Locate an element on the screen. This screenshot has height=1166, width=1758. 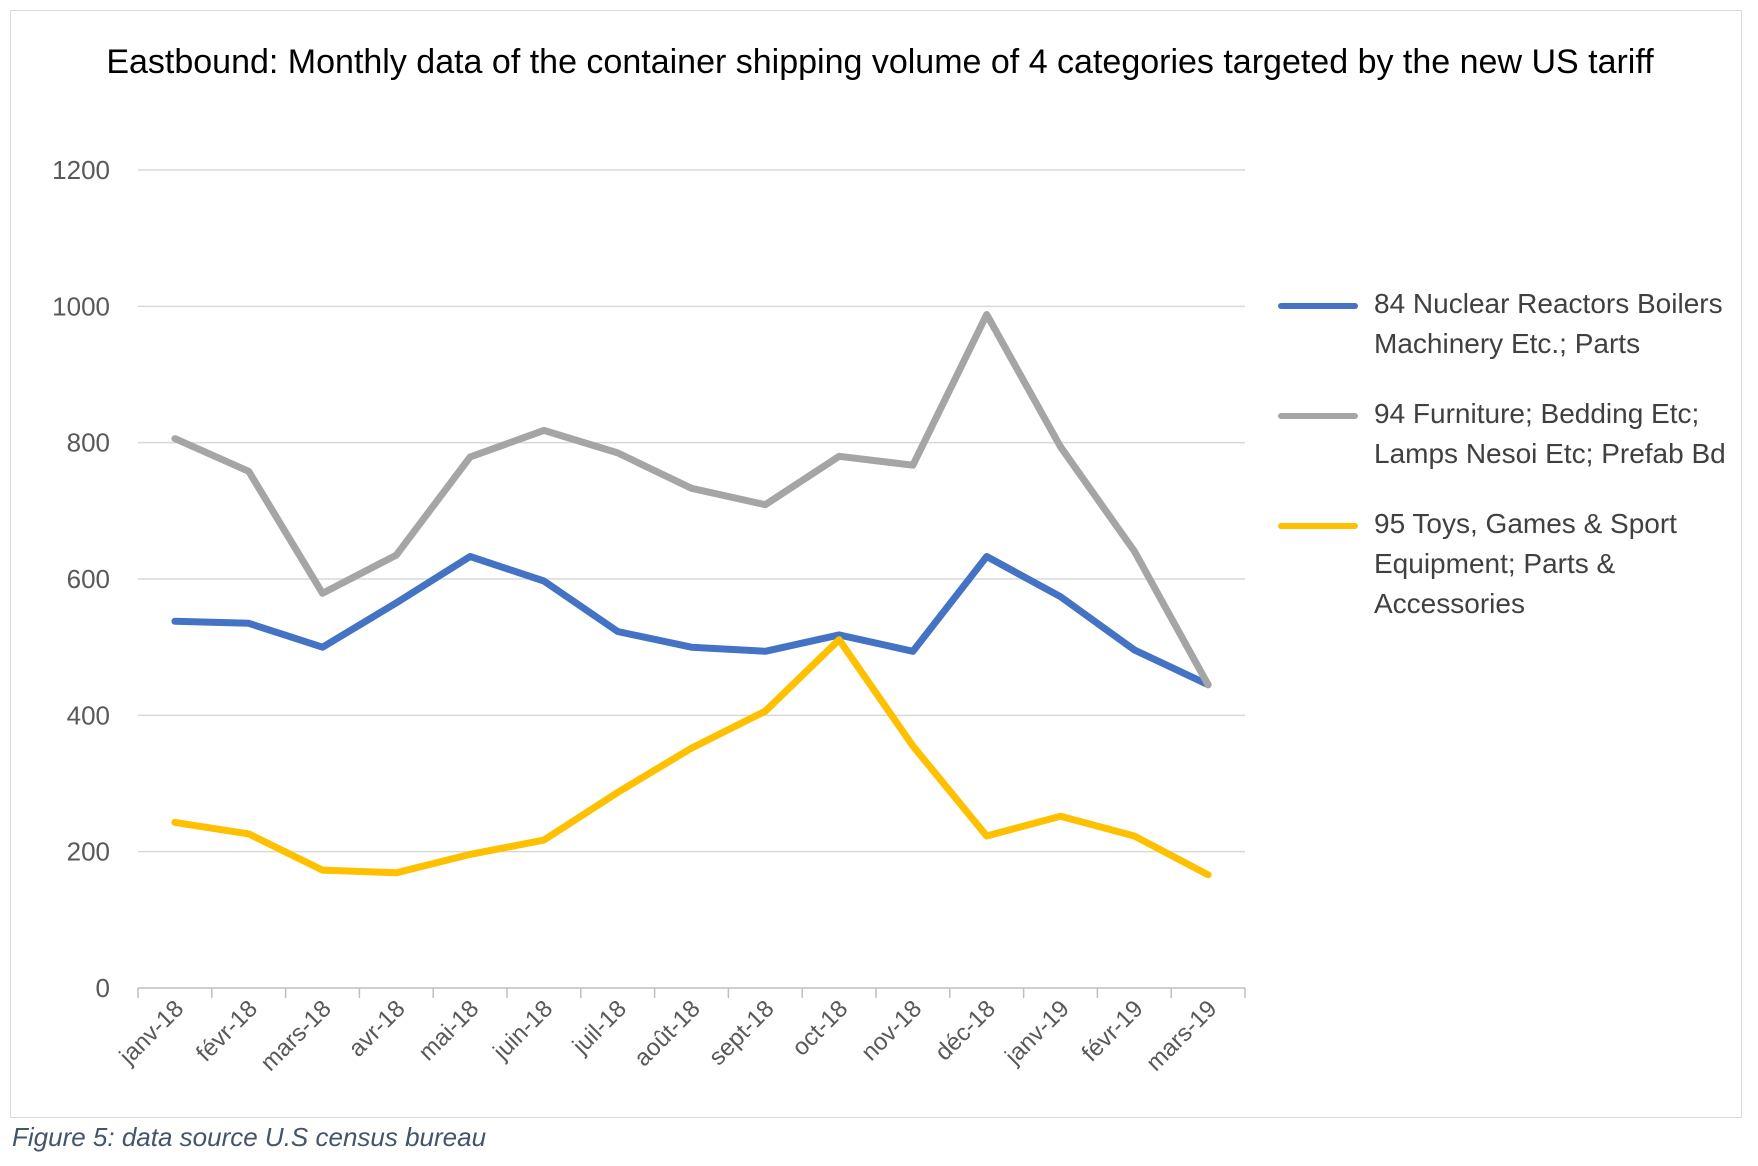
x-tick-label: avr-18 is located at coordinates (376, 1028).